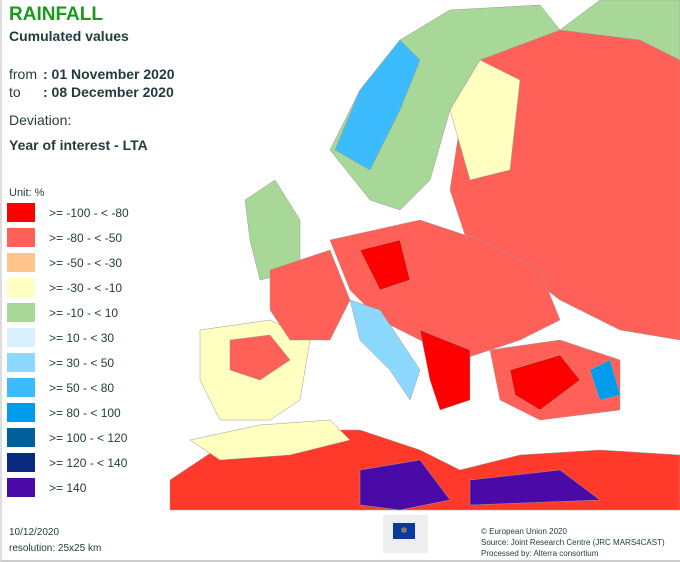 The height and width of the screenshot is (562, 680). I want to click on legend-item: >= -10 - < 10, so click(62, 312).